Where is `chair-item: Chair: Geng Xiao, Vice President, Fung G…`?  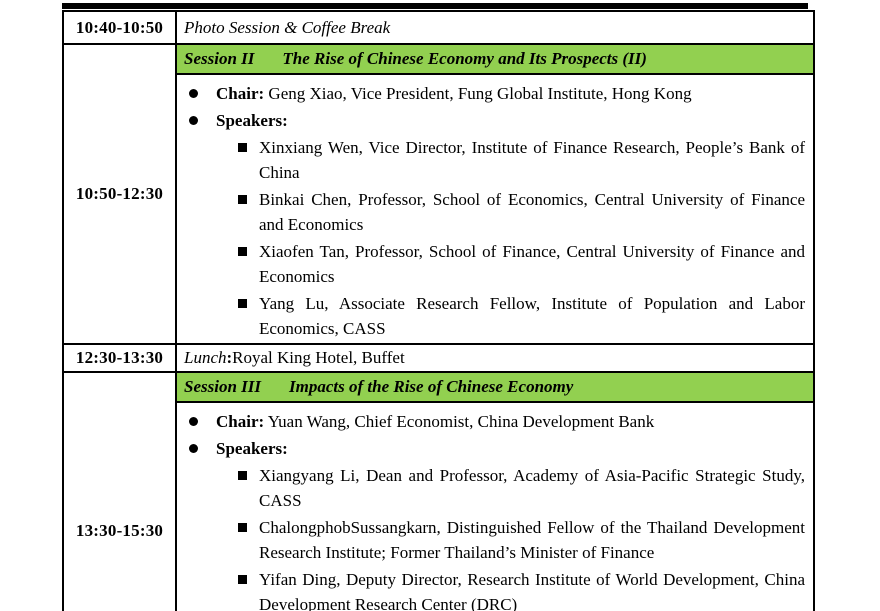 chair-item: Chair: Geng Xiao, Vice President, Fung G… is located at coordinates (491, 93).